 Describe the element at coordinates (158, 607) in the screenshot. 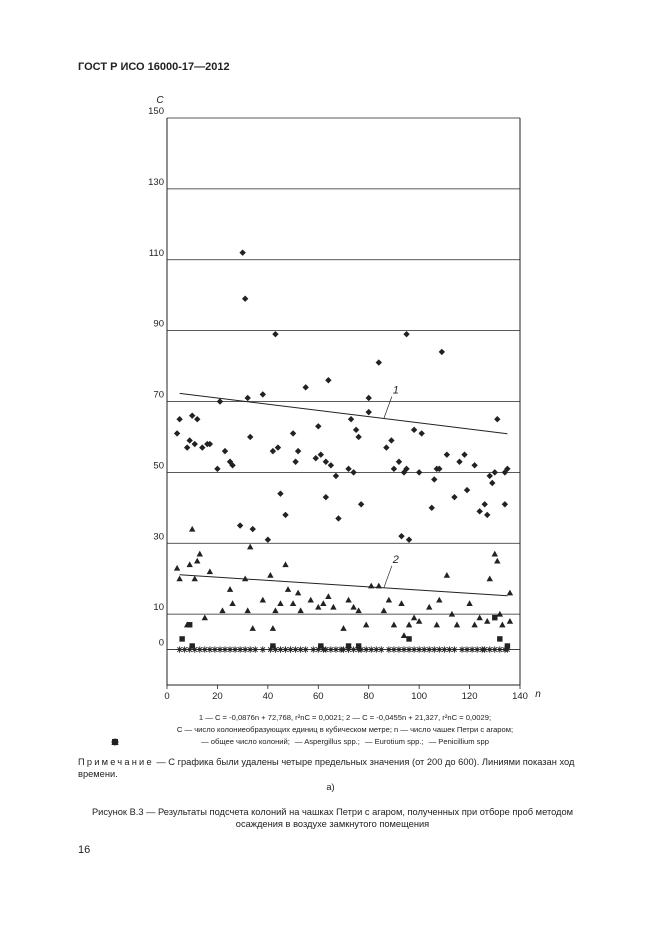

I see `y-tick-label: 10` at that location.